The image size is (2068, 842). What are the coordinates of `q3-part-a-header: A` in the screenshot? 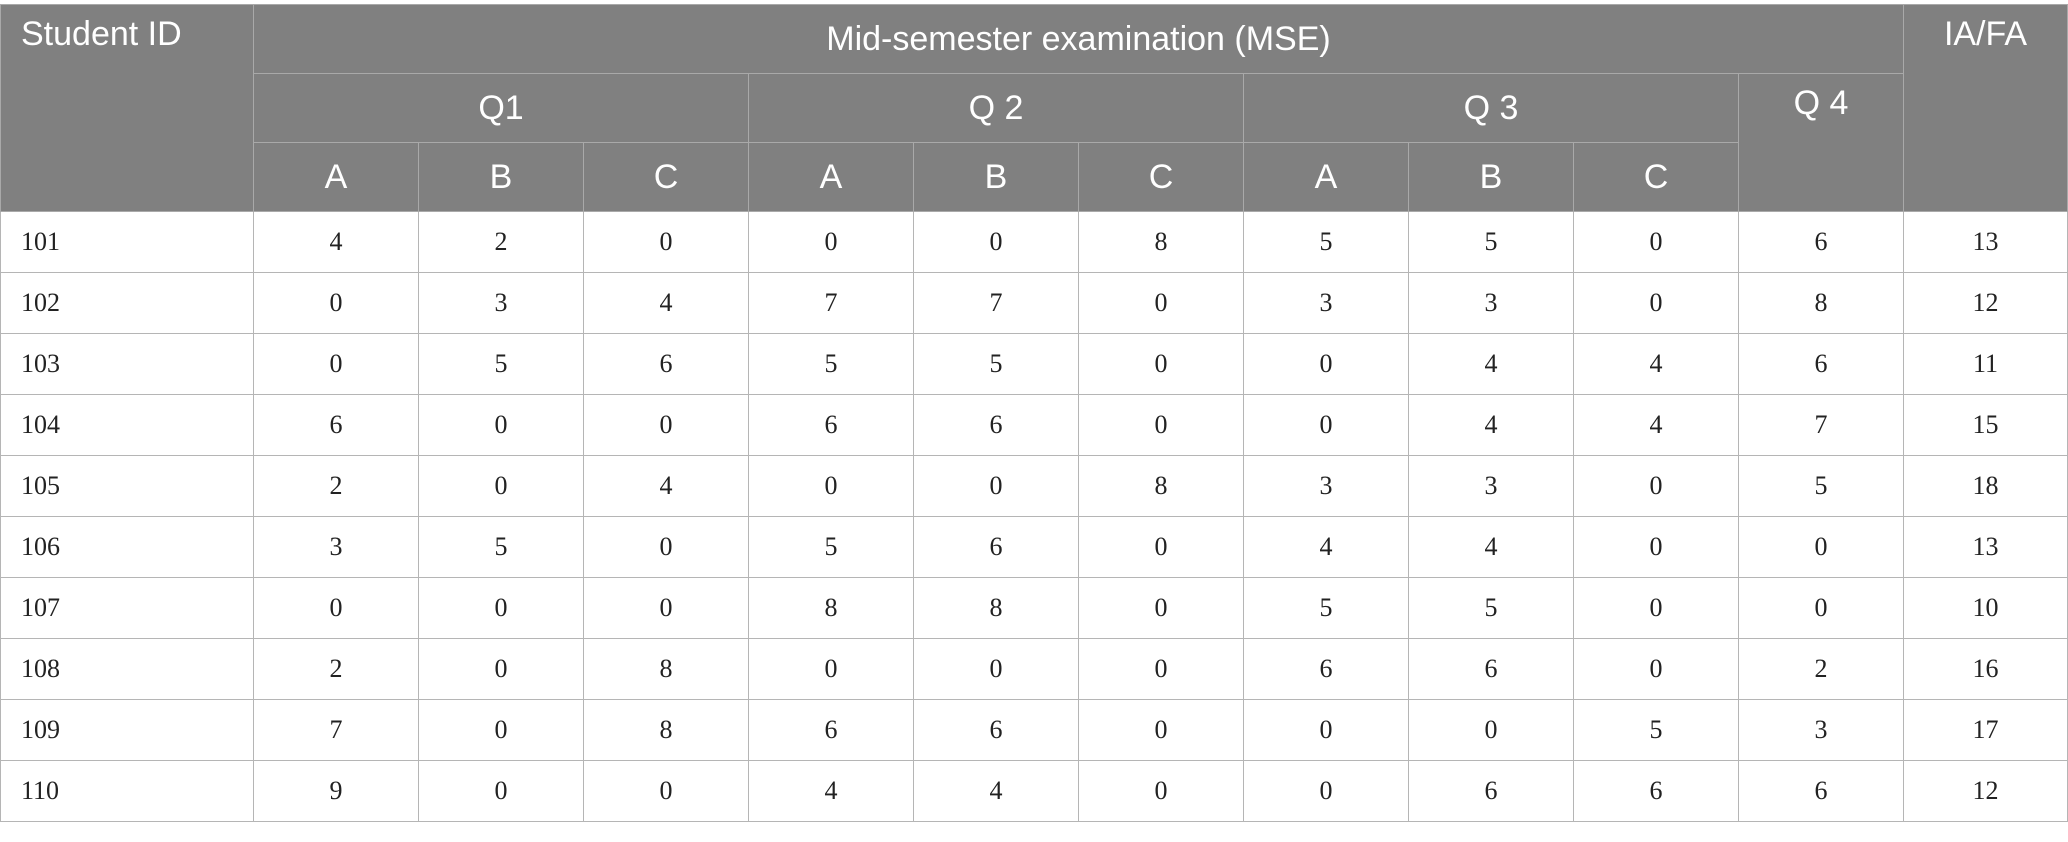 It's located at (1326, 177).